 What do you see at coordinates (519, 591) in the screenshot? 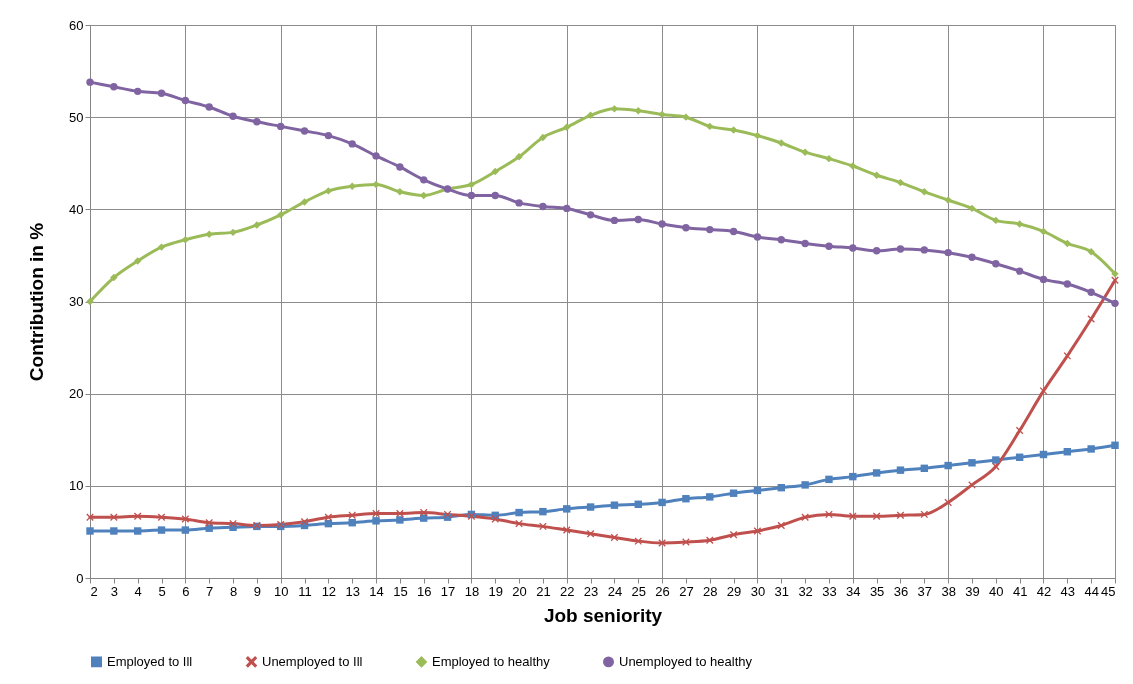
I see `x-tick-label: 20` at bounding box center [519, 591].